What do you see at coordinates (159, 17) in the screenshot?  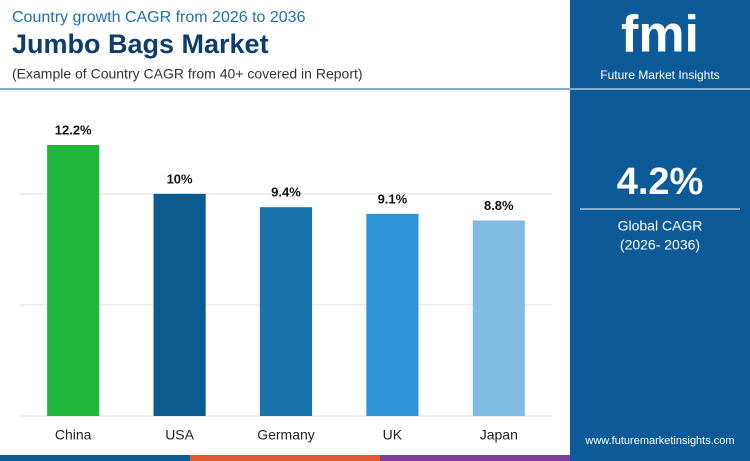 I see `header: Country growth CAGR from 2026 to 2036` at bounding box center [159, 17].